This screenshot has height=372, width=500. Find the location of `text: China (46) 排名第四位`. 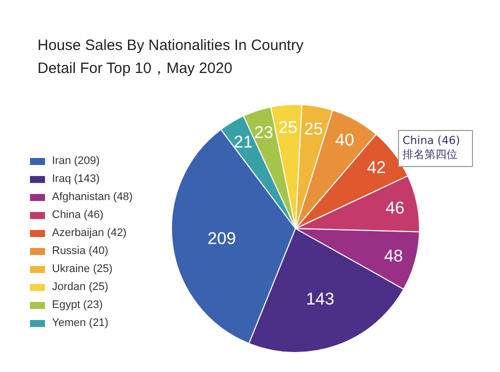

text: China (46) 排名第四位 is located at coordinates (431, 147).